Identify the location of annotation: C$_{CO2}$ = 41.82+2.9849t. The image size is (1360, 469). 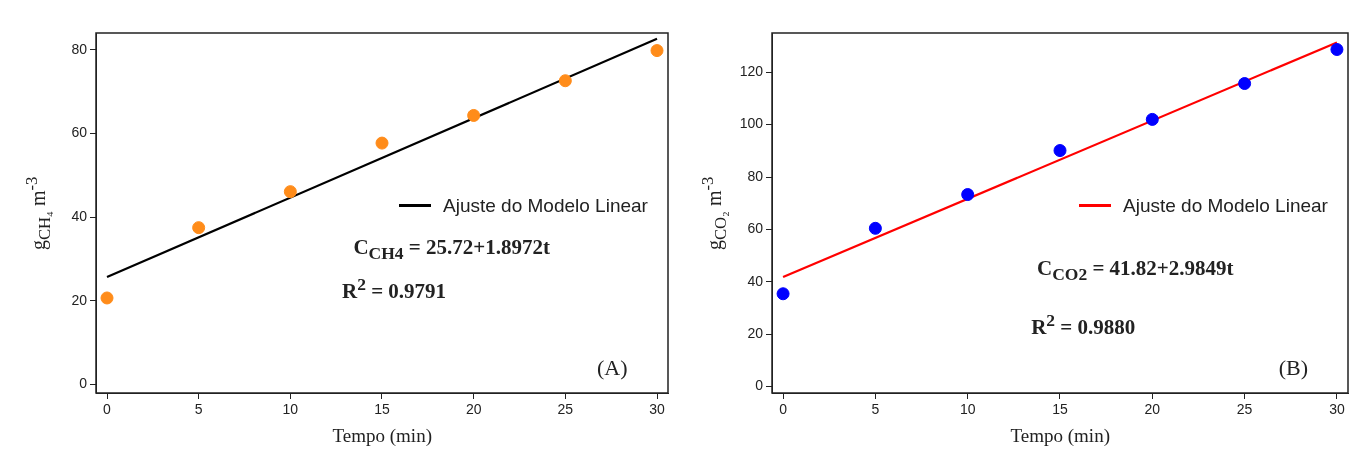
(1135, 271).